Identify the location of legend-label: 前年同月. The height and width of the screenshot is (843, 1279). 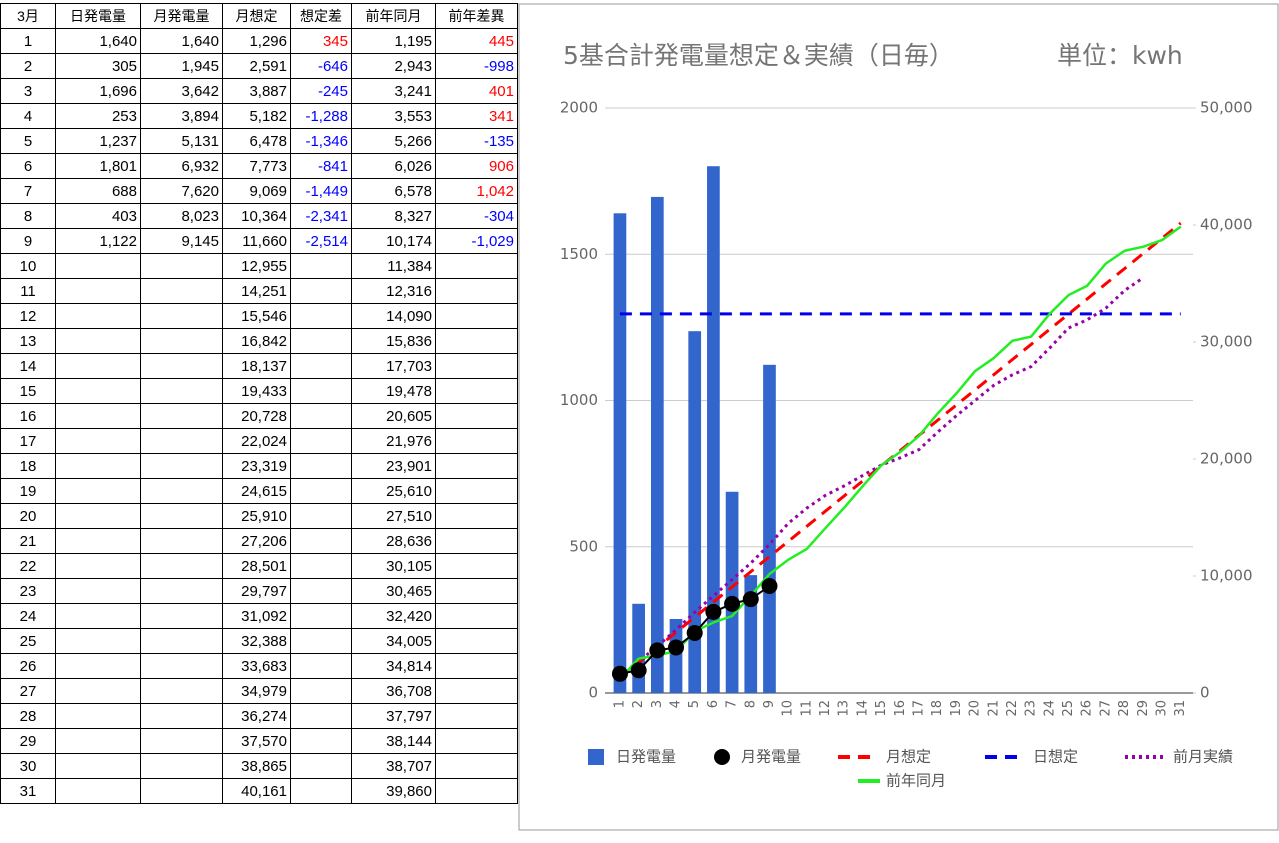
(916, 781).